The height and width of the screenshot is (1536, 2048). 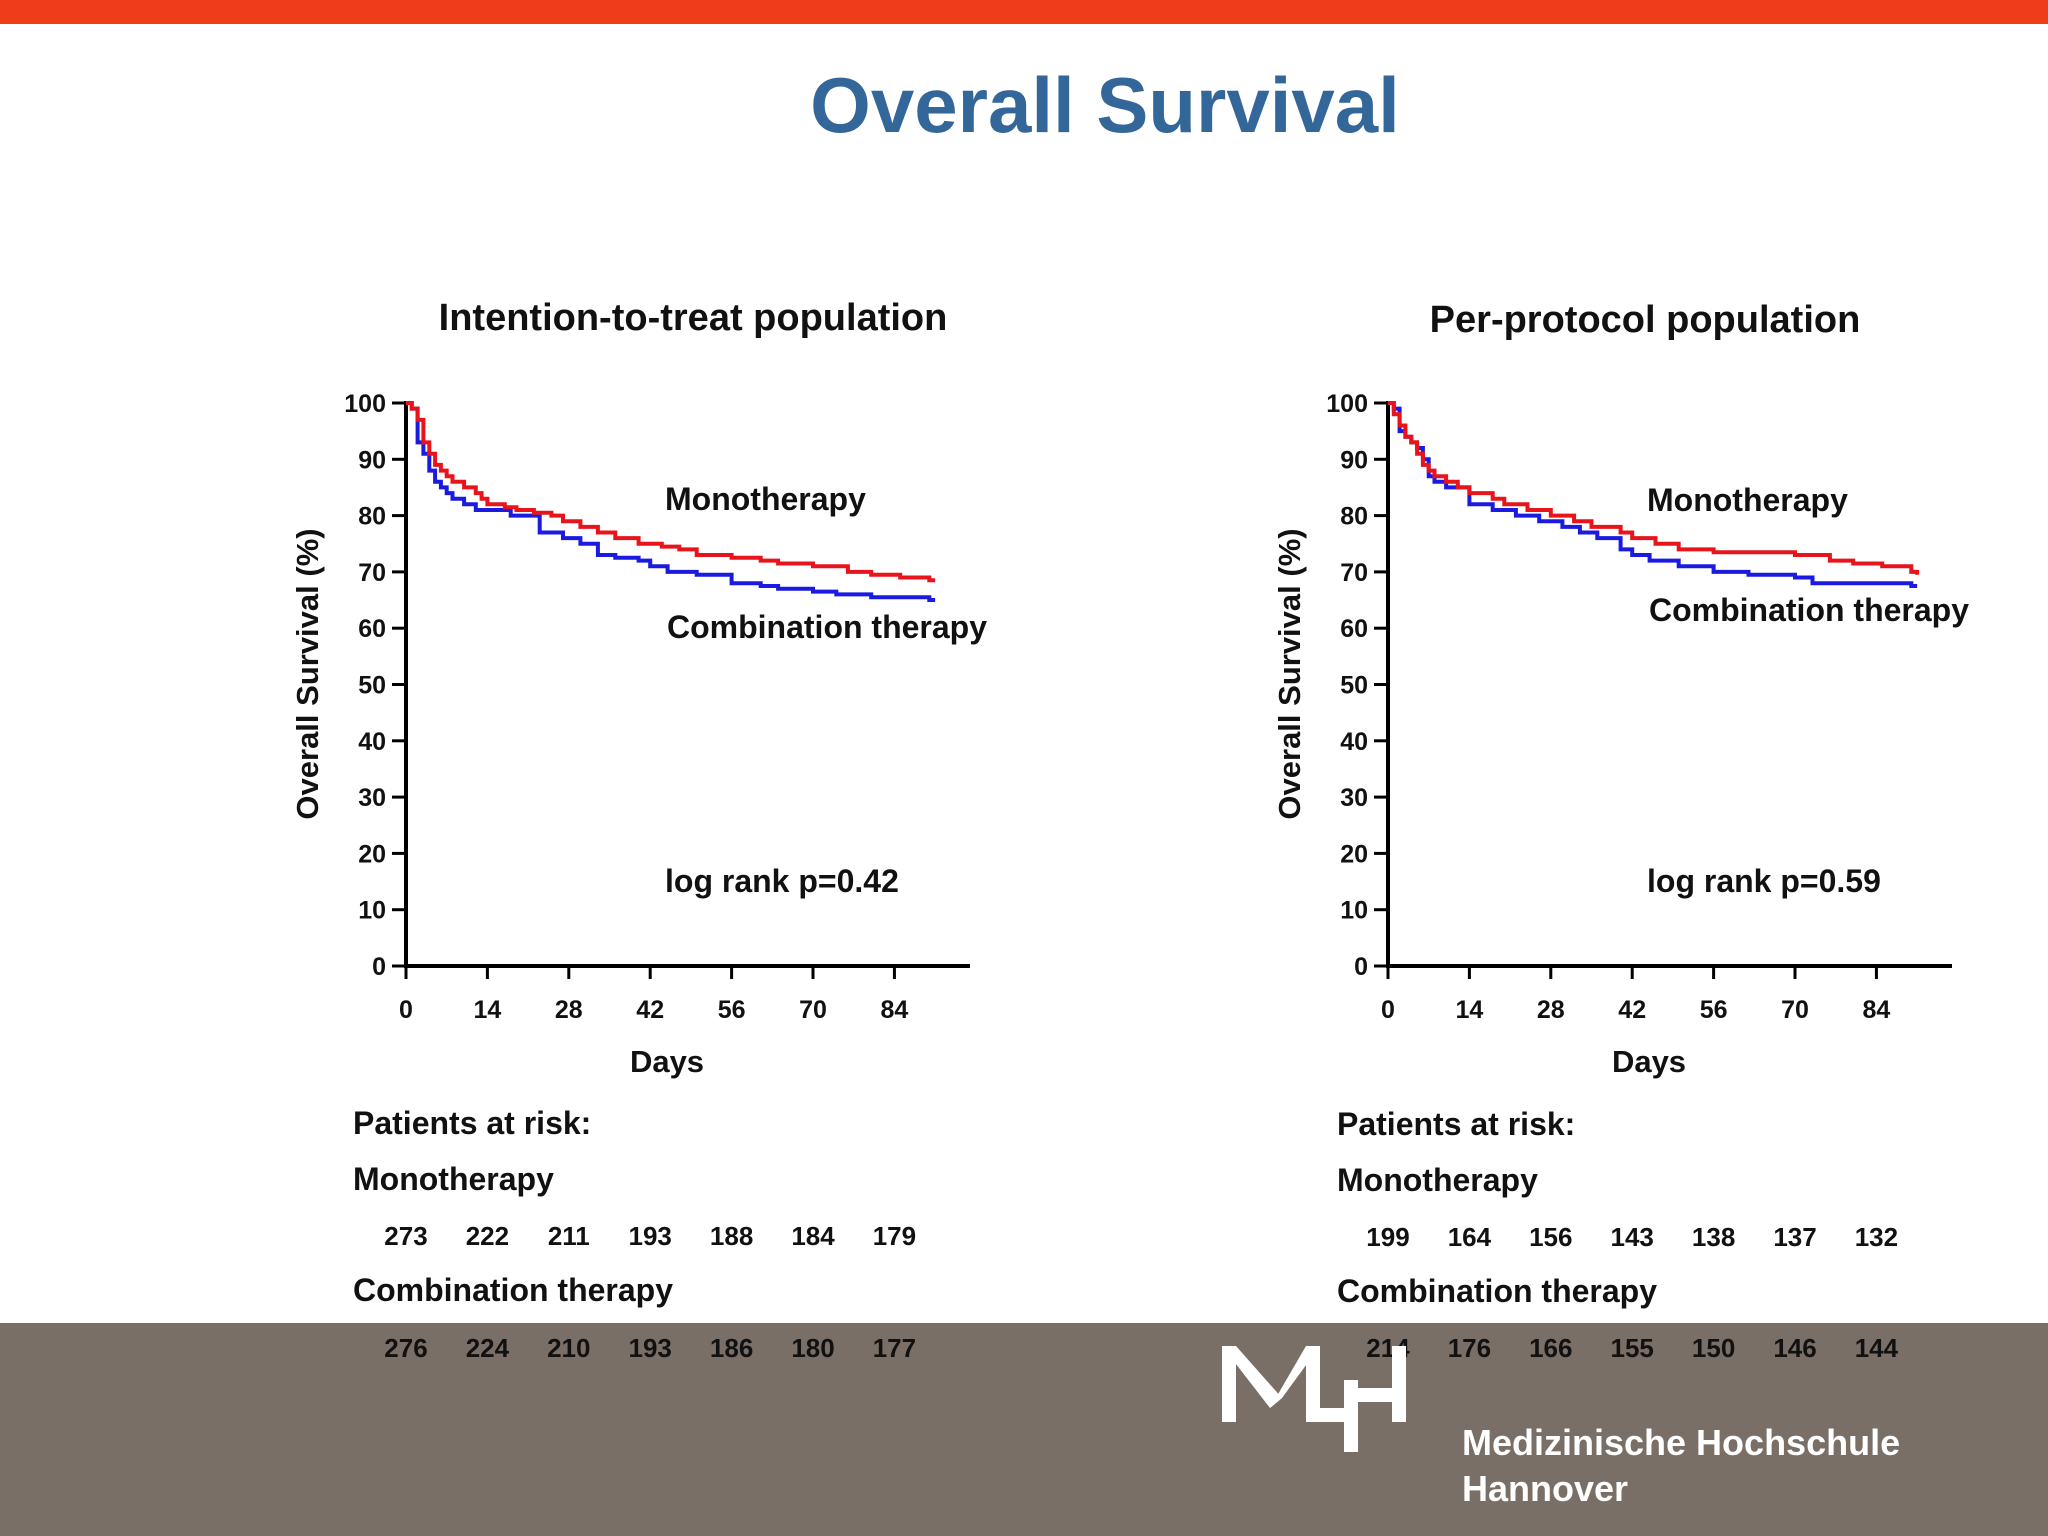 I want to click on chart1-at-risk-value: 188, so click(x=731, y=1236).